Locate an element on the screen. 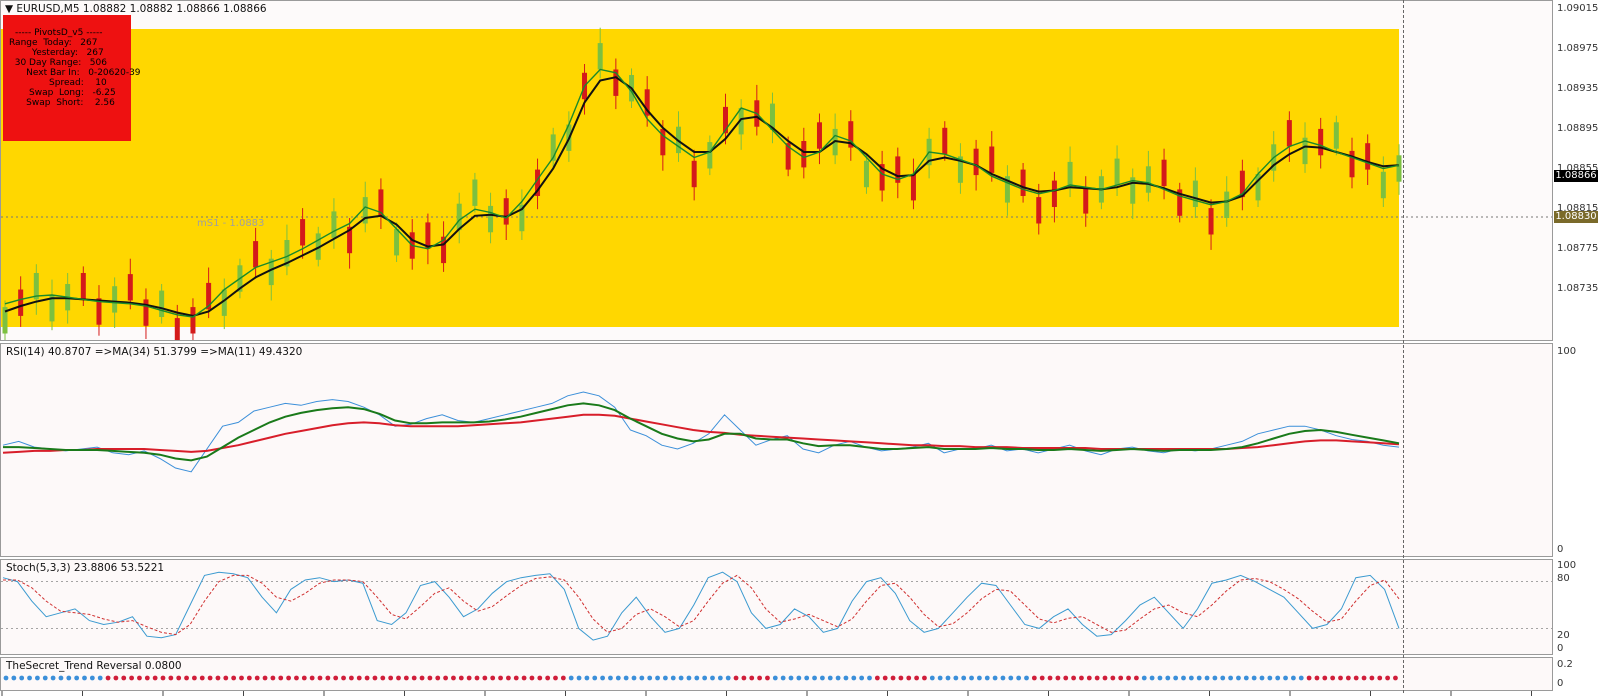 The width and height of the screenshot is (1600, 697). pivot-row: Swap Long: -6.25 is located at coordinates (62, 93).